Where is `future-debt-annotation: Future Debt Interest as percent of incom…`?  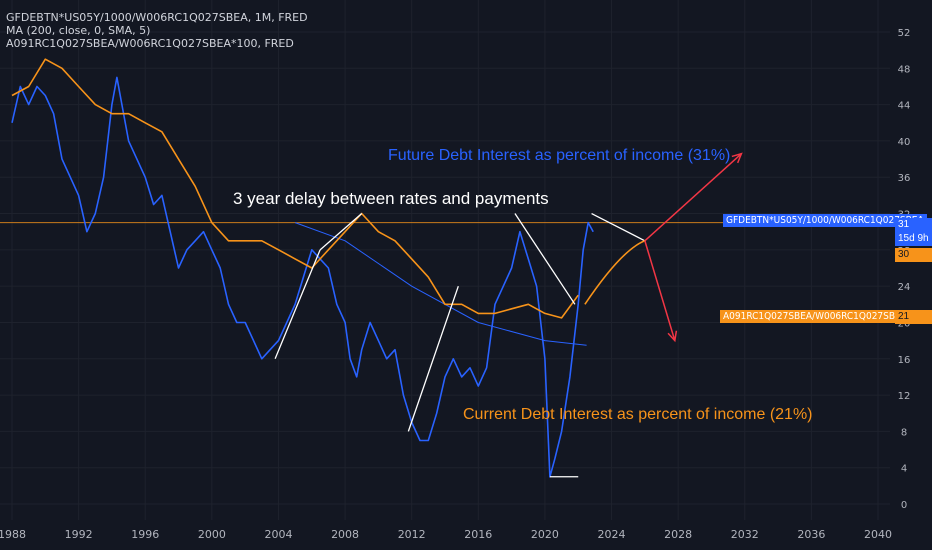
future-debt-annotation: Future Debt Interest as percent of incom… is located at coordinates (559, 155).